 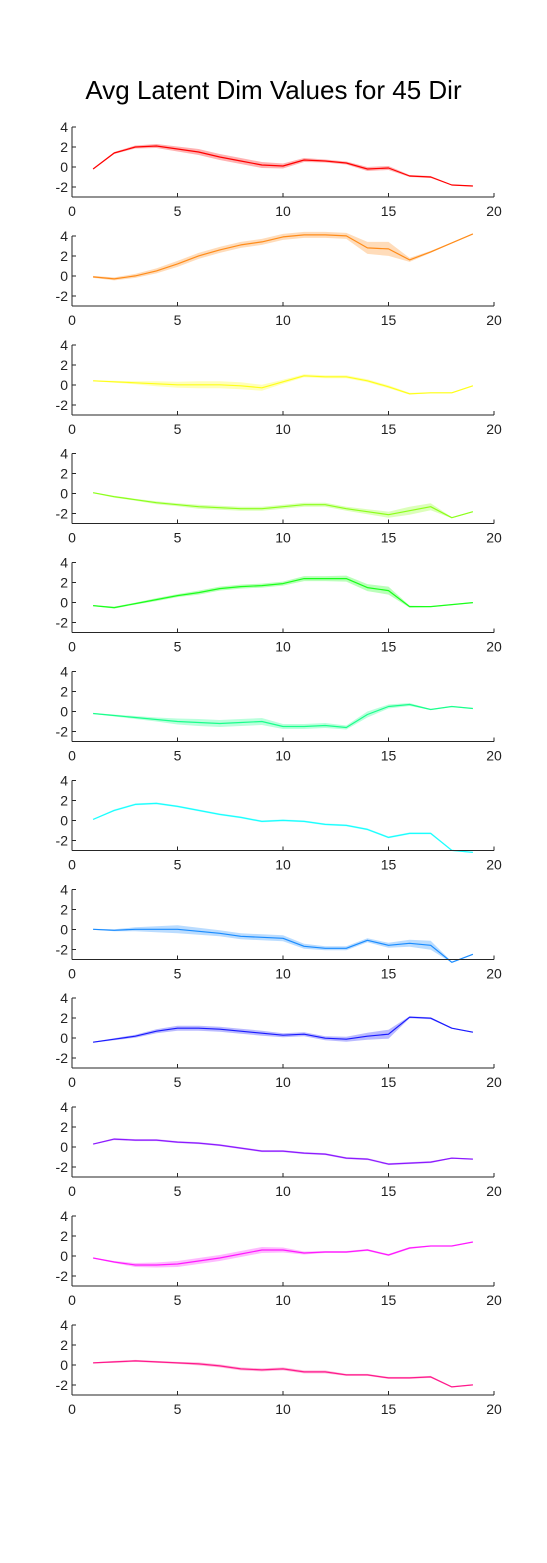 What do you see at coordinates (279, 931) in the screenshot?
I see `subplot-8: 420-20 5 10 15 20` at bounding box center [279, 931].